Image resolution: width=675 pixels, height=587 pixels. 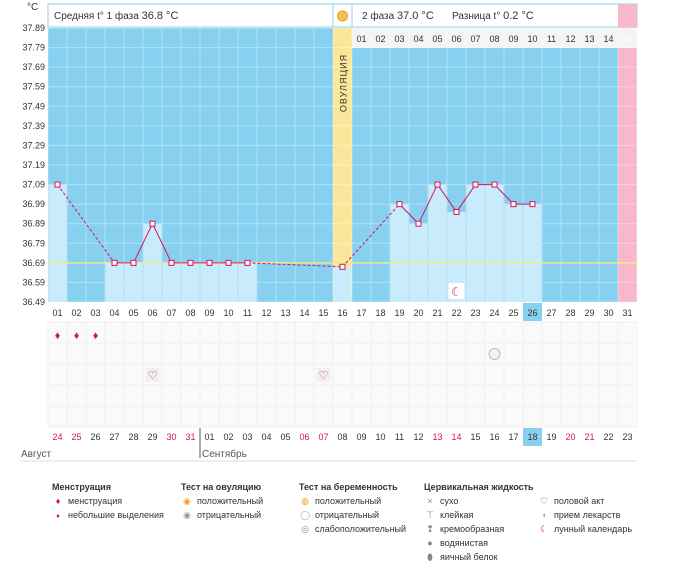 I want to click on negative-ovulation-icon: ◉, so click(x=187, y=515).